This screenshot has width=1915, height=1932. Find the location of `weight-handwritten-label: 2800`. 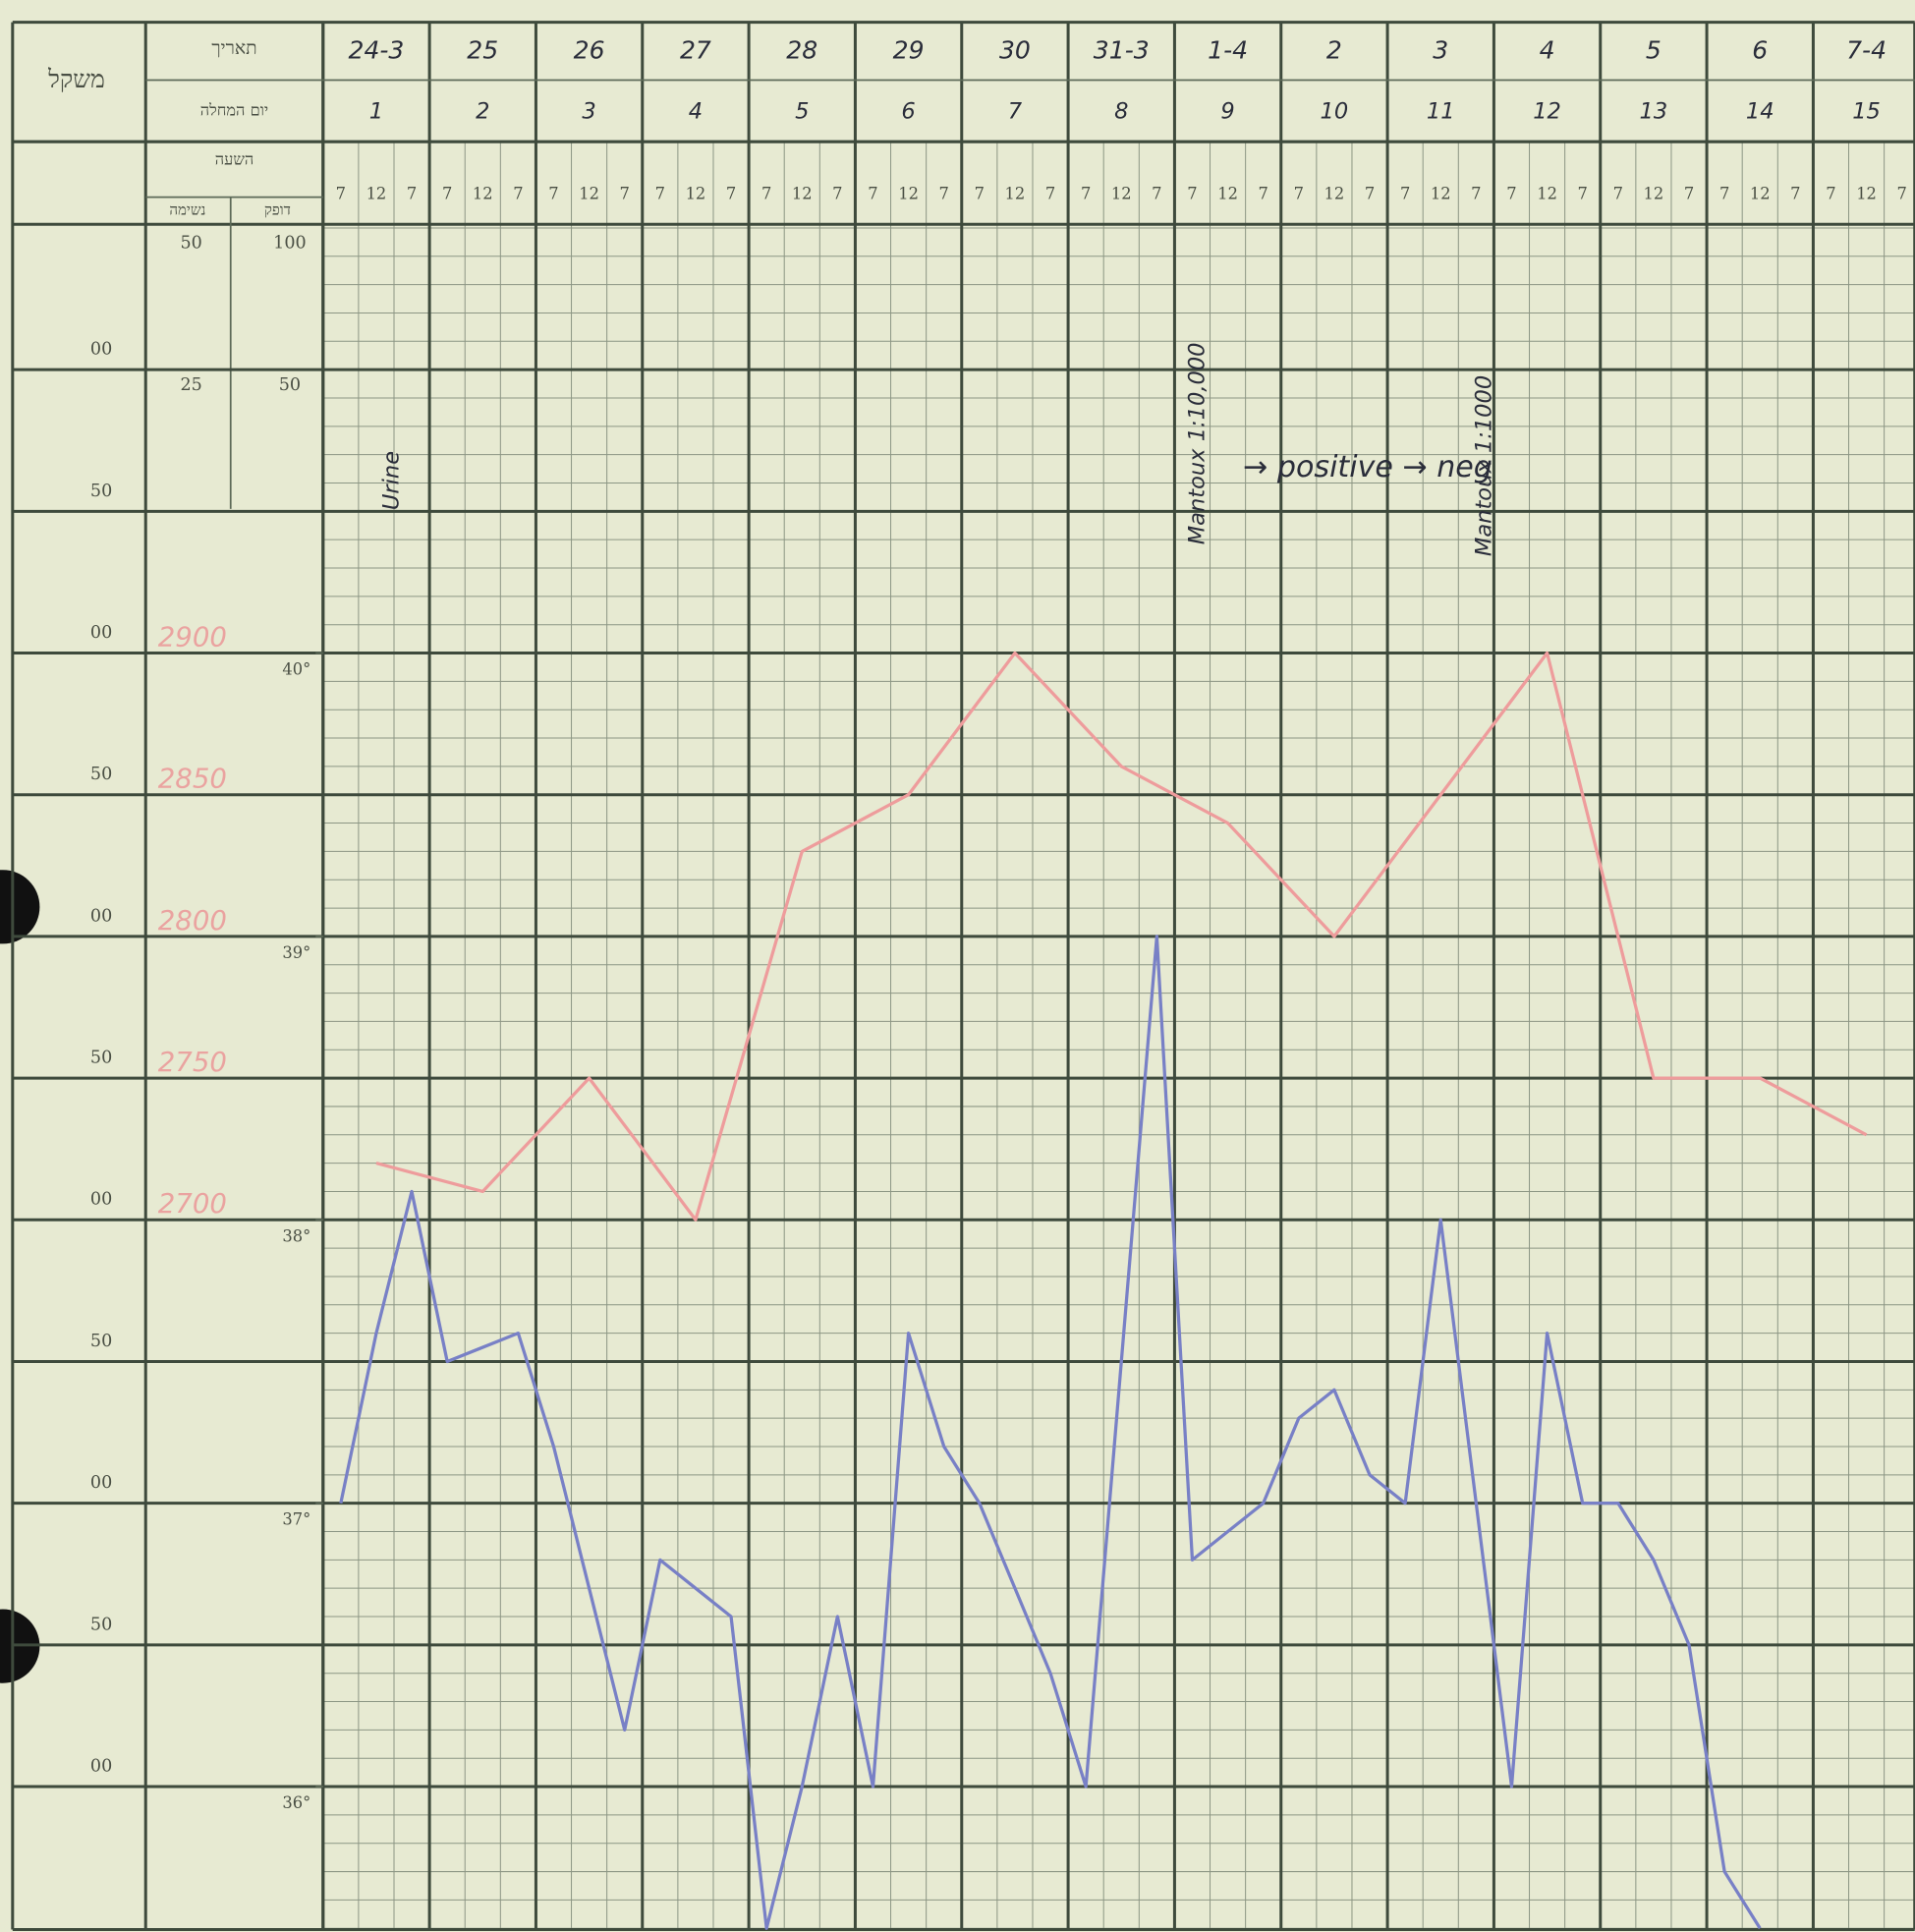

weight-handwritten-label: 2800 is located at coordinates (192, 920).